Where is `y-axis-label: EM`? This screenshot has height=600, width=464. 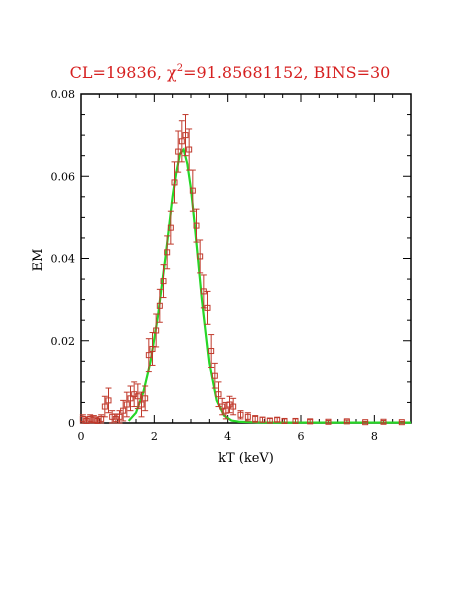 y-axis-label: EM is located at coordinates (38, 260).